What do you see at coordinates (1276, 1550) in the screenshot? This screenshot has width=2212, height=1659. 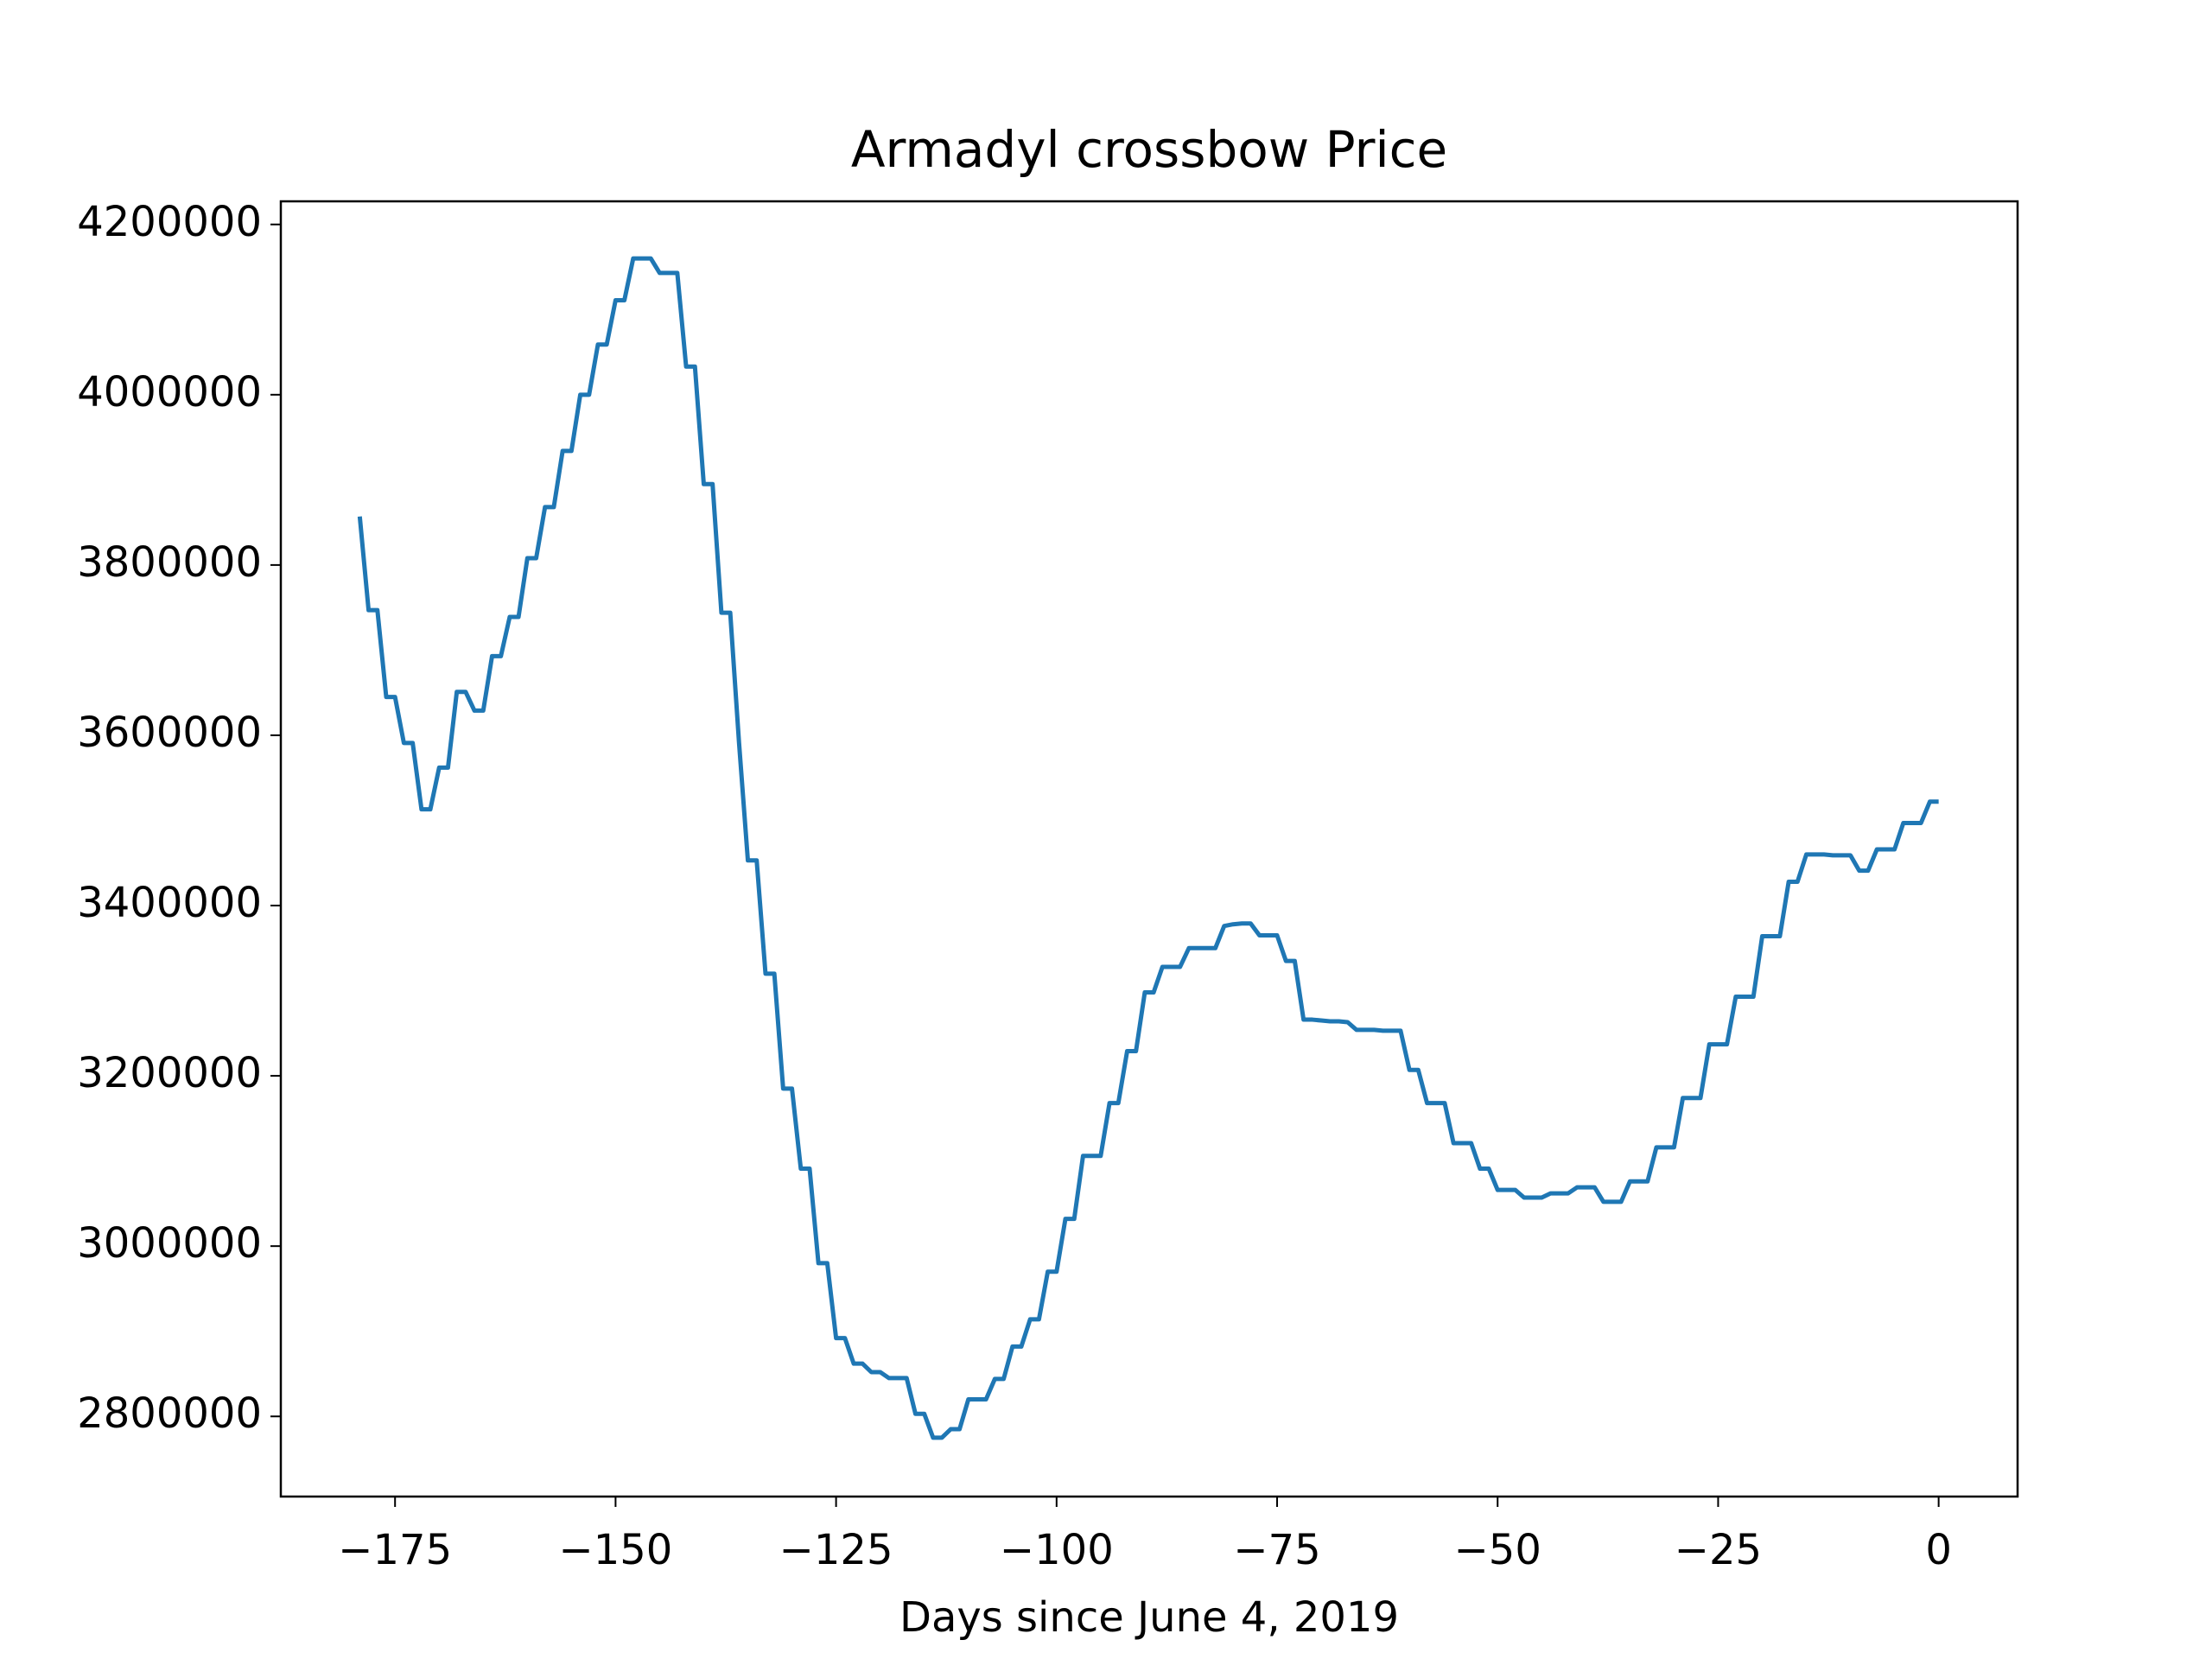 I see `x-tick-label: −75` at bounding box center [1276, 1550].